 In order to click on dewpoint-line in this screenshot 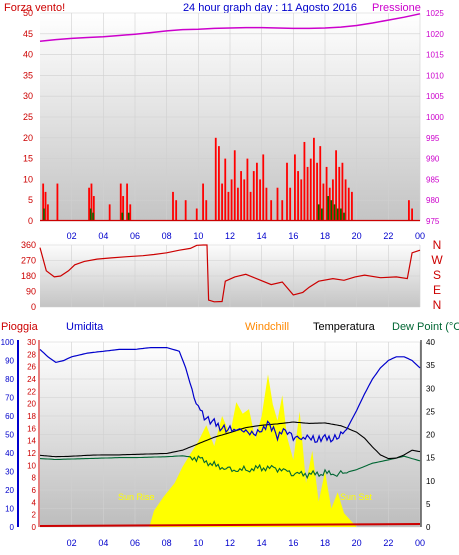, I will do `click(230, 467)`.